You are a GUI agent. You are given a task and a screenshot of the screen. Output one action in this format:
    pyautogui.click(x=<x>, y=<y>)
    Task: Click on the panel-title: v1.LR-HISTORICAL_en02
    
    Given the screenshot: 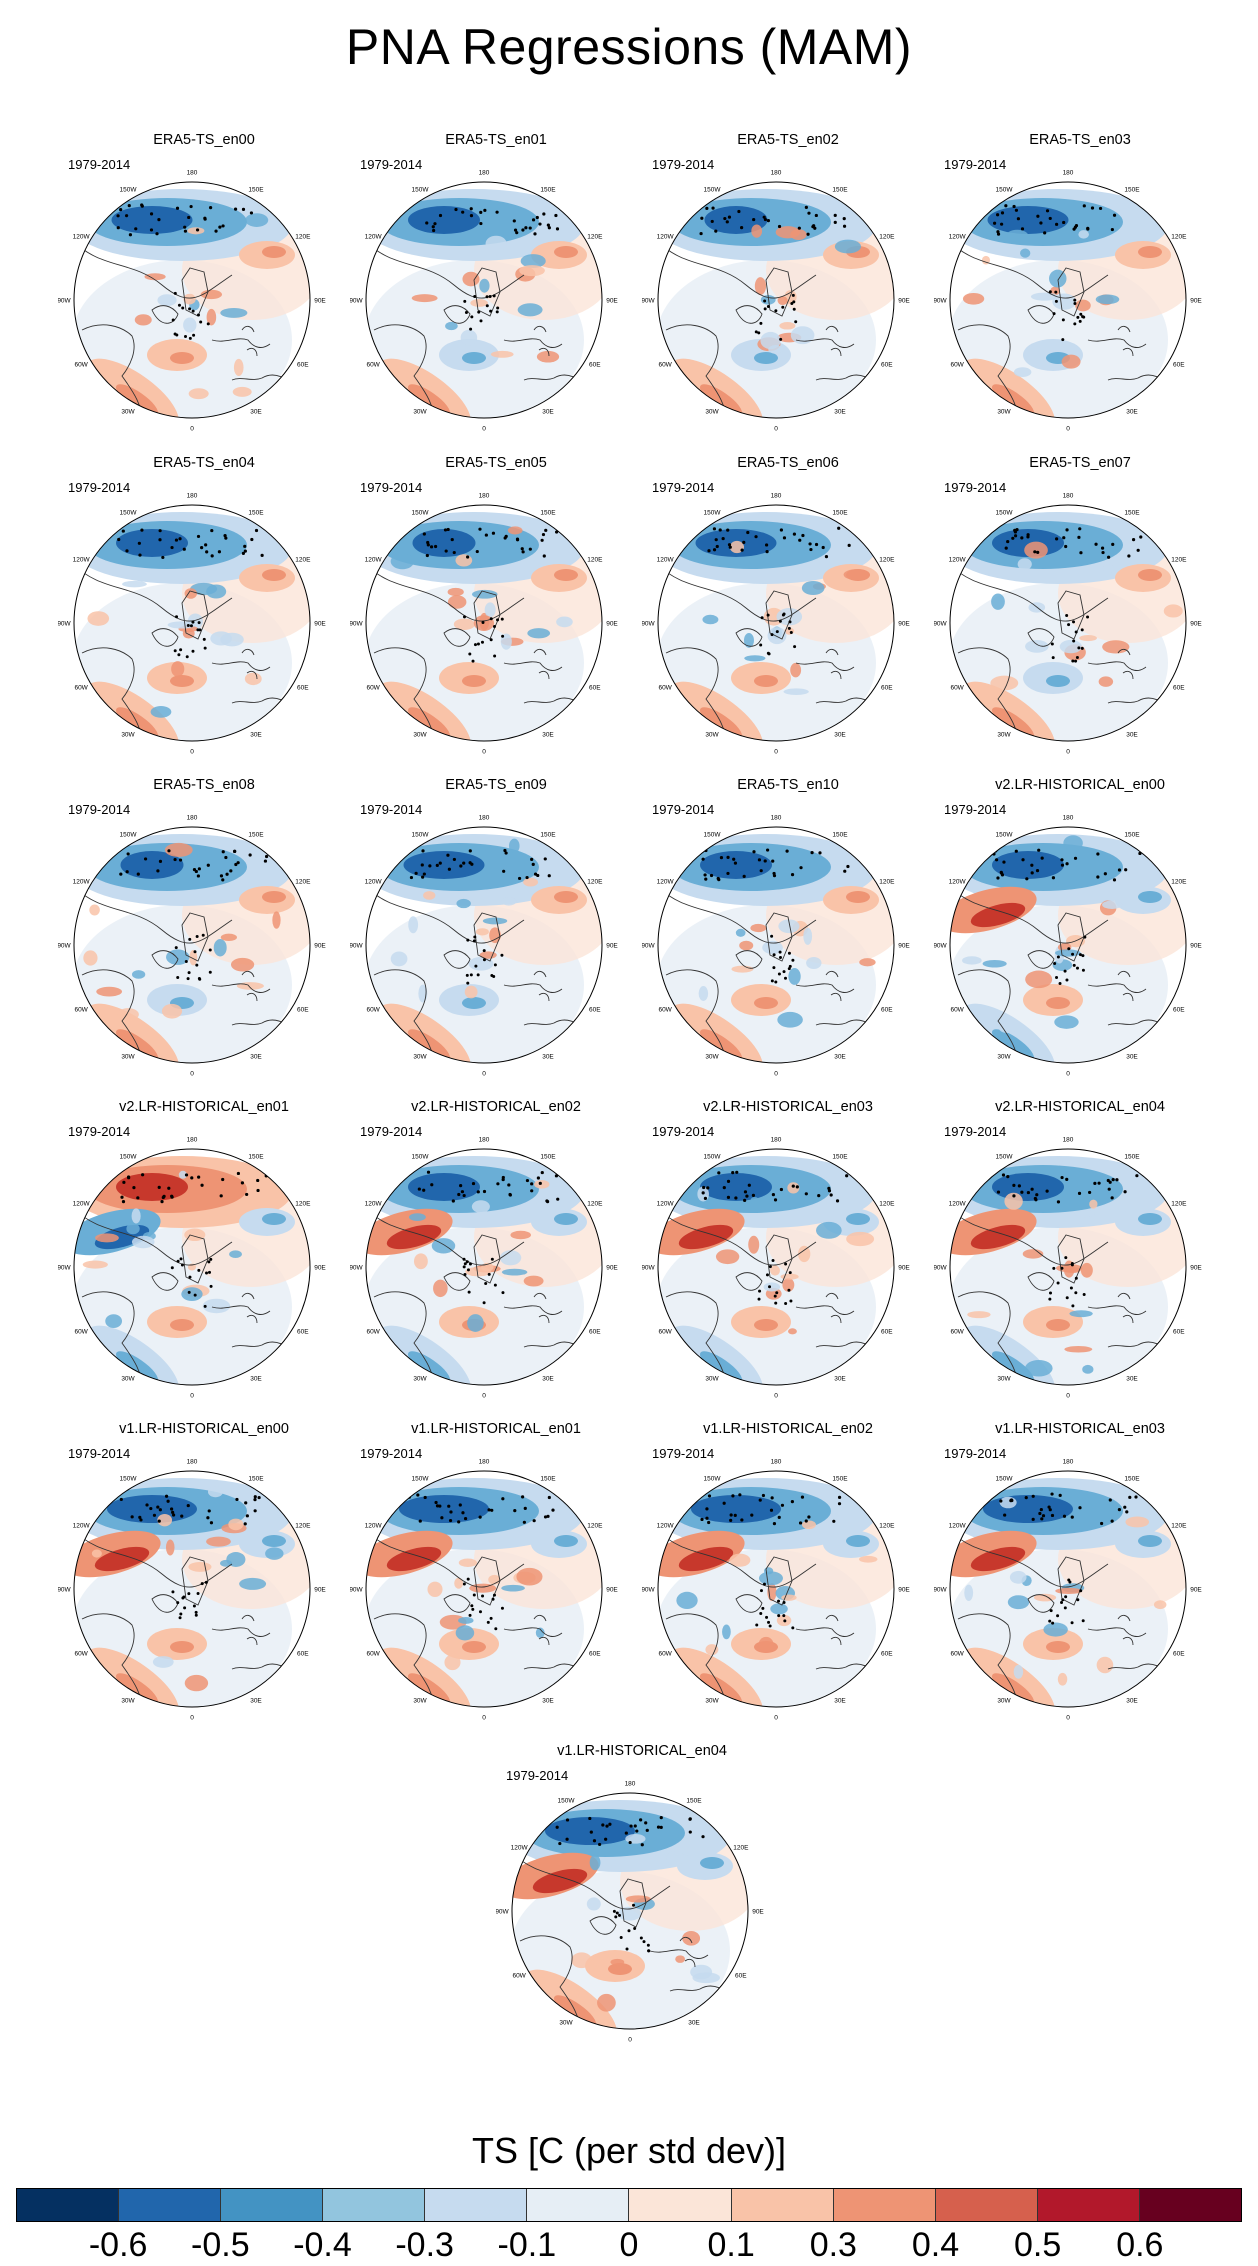 What is the action you would take?
    pyautogui.click(x=788, y=1429)
    